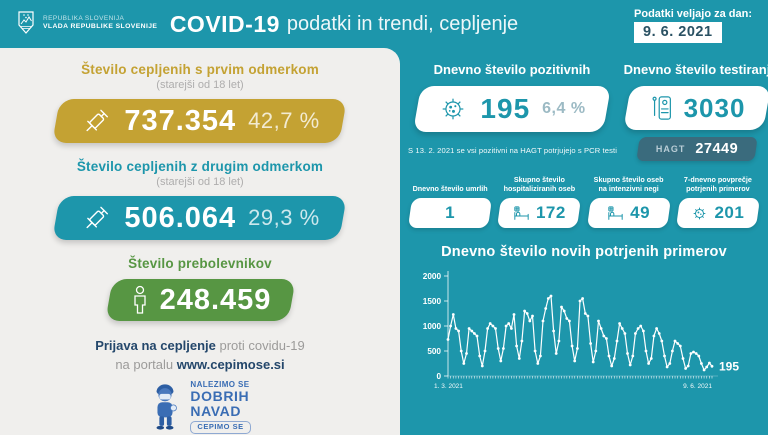  What do you see at coordinates (448, 386) in the screenshot?
I see `svg-text: 1. 3. 2021` at bounding box center [448, 386].